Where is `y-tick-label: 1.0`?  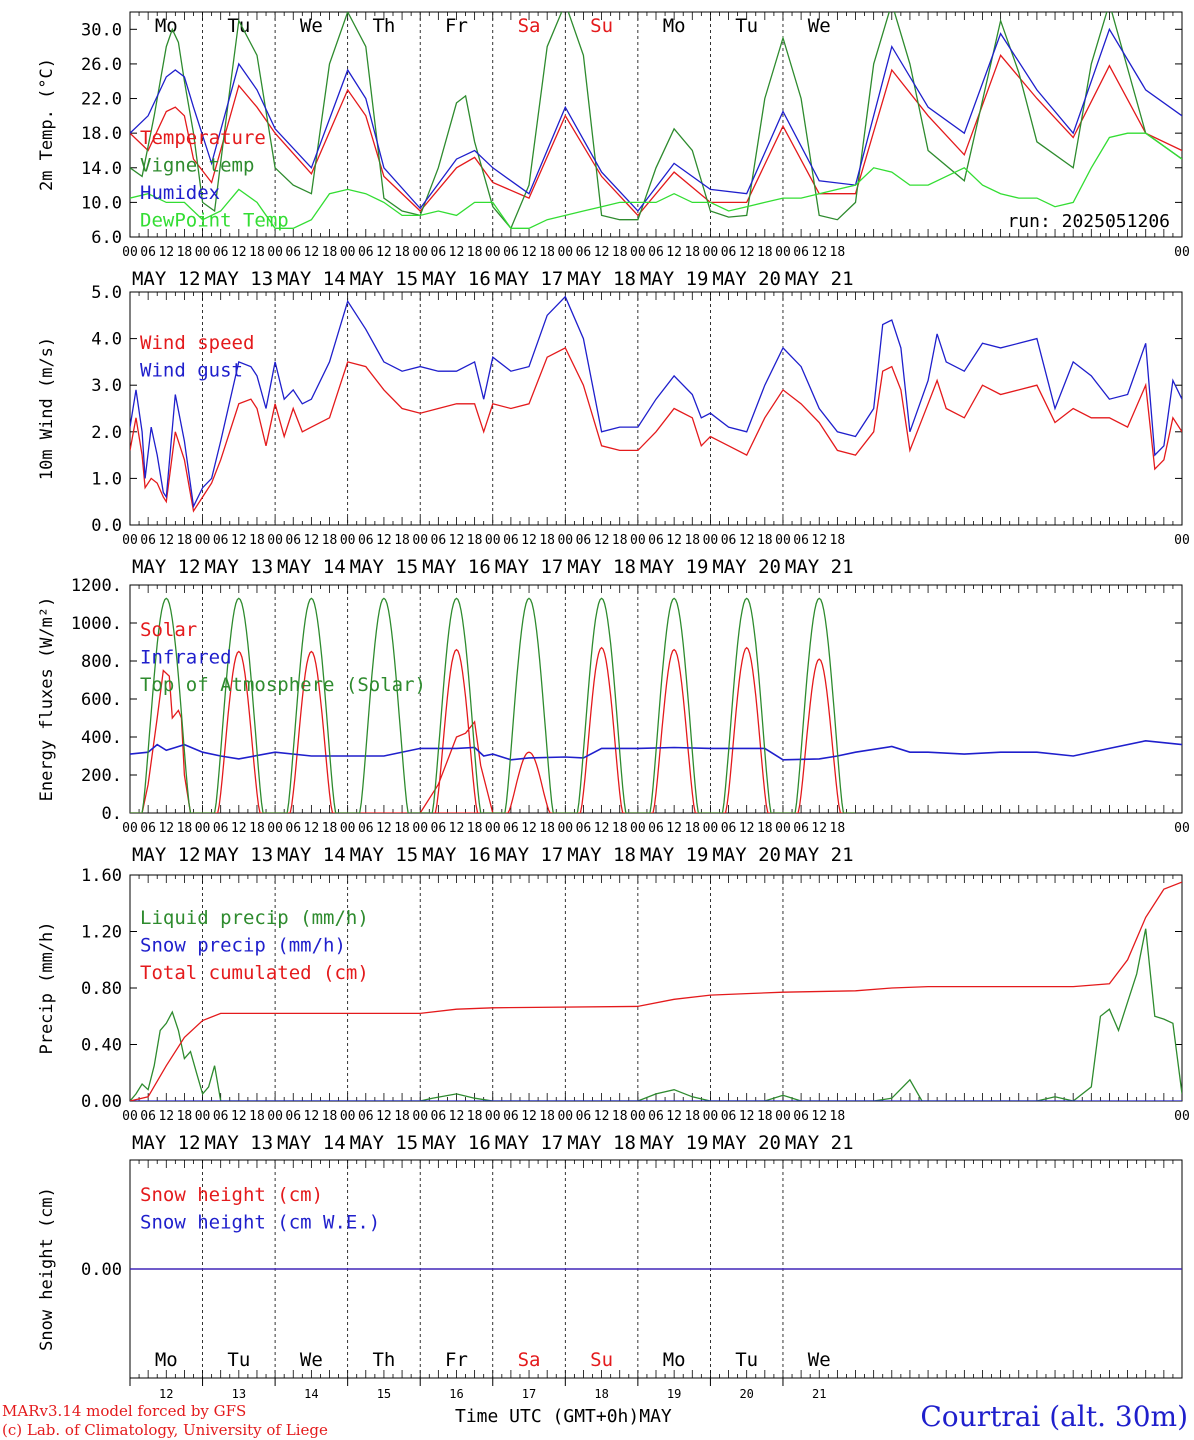
y-tick-label: 1.0 is located at coordinates (106, 479).